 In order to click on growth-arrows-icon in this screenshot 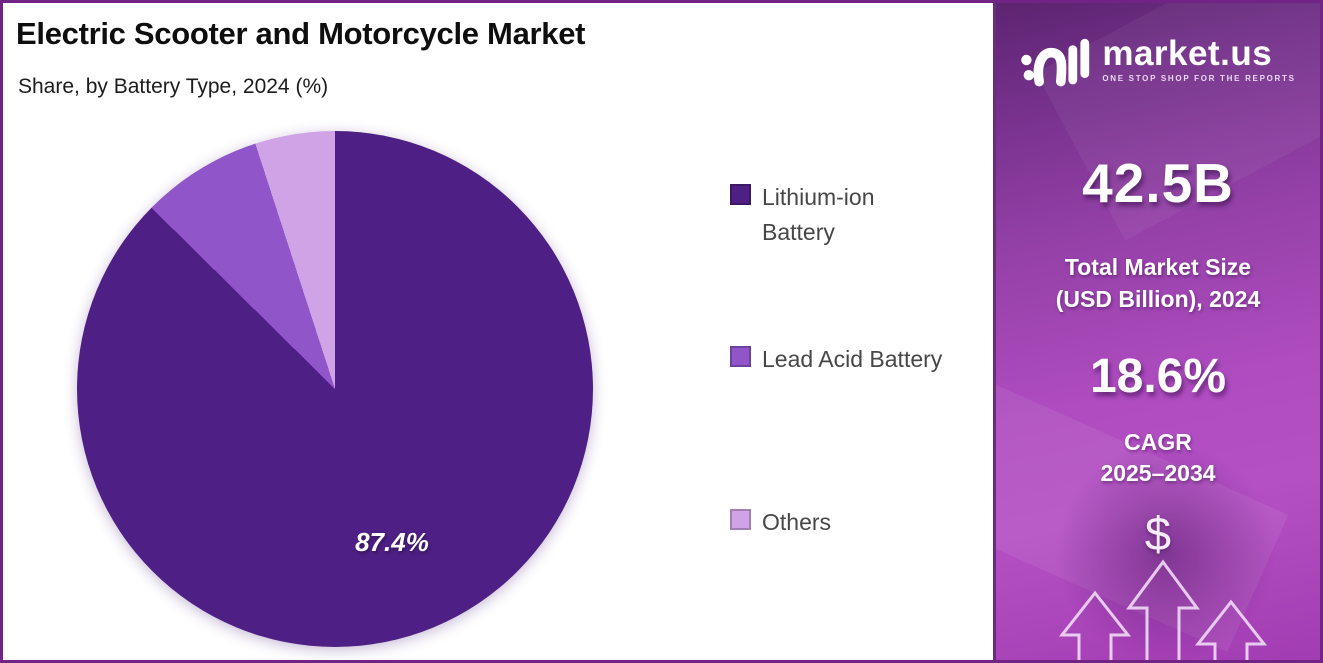, I will do `click(1163, 609)`.